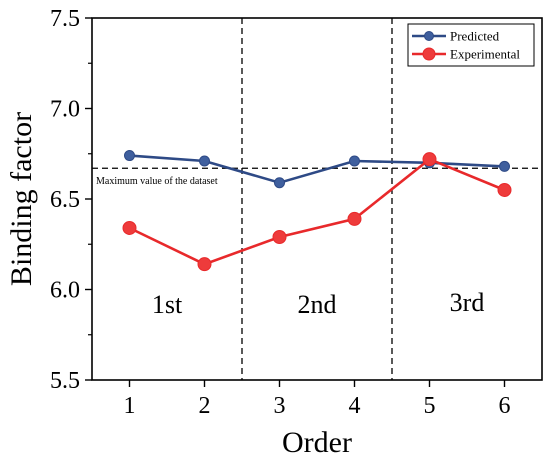 The height and width of the screenshot is (460, 550). What do you see at coordinates (430, 406) in the screenshot?
I see `x-tick-label-5: 5` at bounding box center [430, 406].